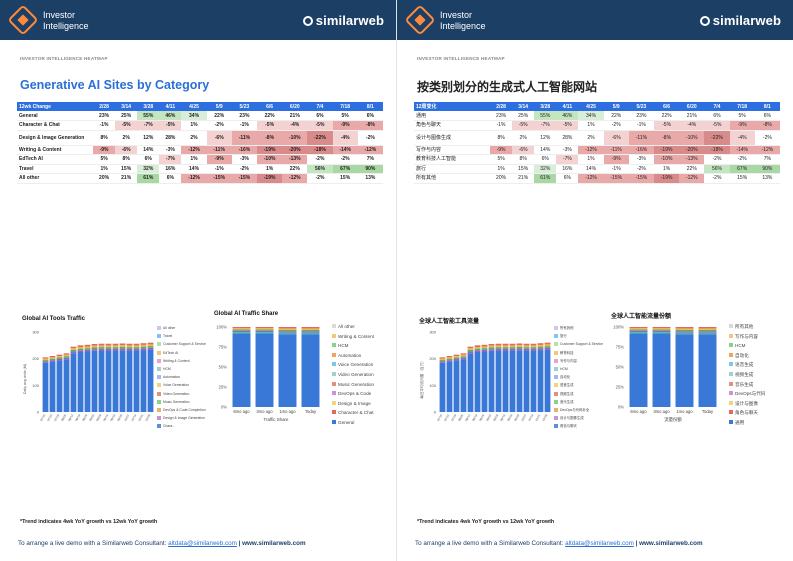  What do you see at coordinates (488, 417) in the screenshot?
I see `x-tick-label: 09/02` at bounding box center [488, 417].